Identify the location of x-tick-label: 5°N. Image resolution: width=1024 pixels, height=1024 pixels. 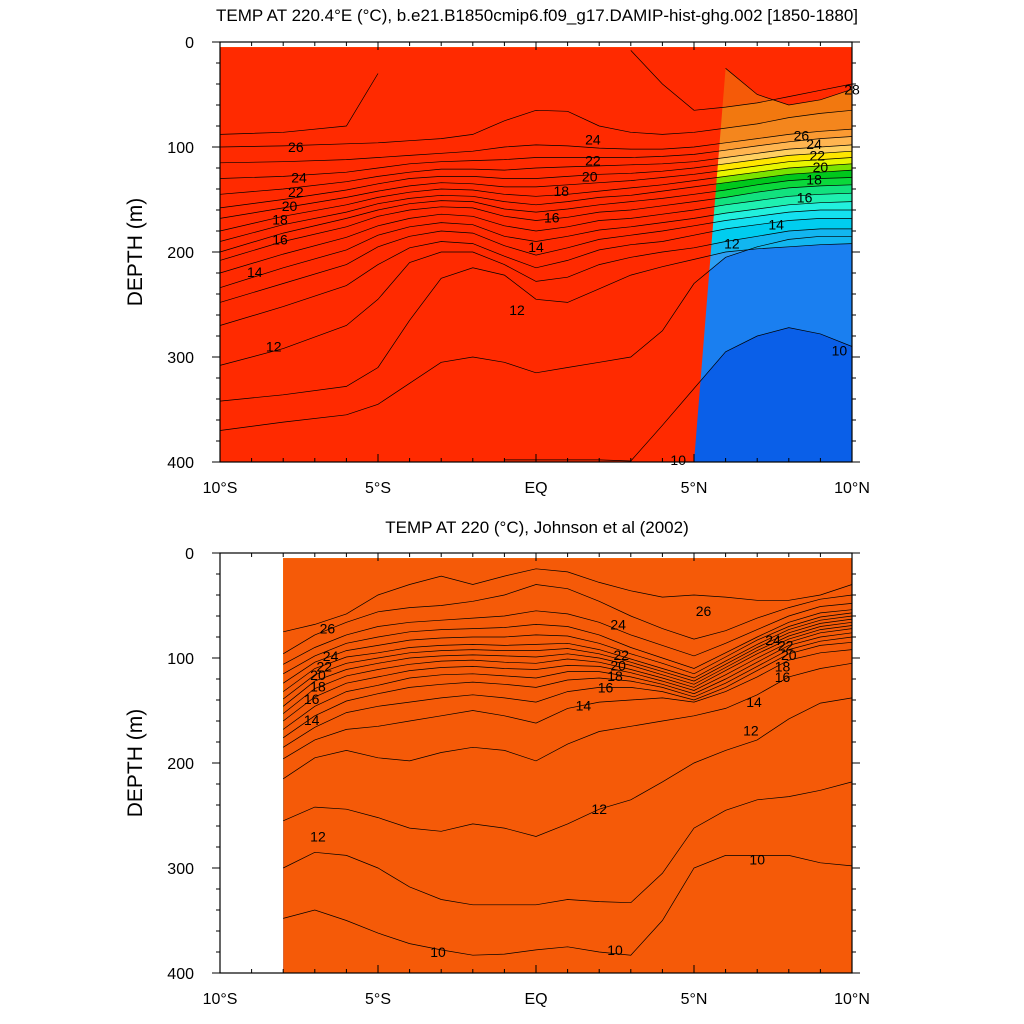
(694, 999).